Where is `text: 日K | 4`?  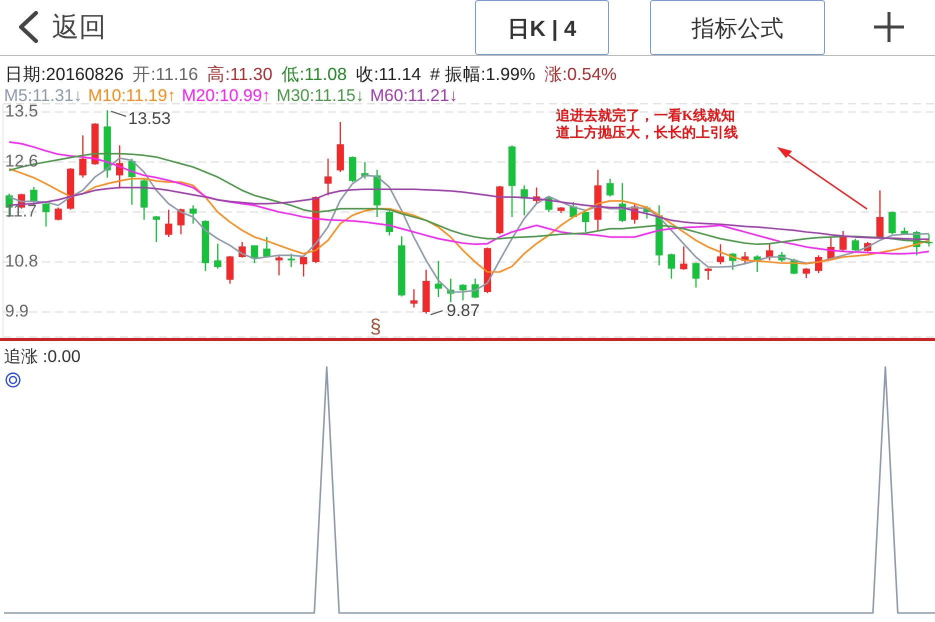
text: 日K | 4 is located at coordinates (542, 29).